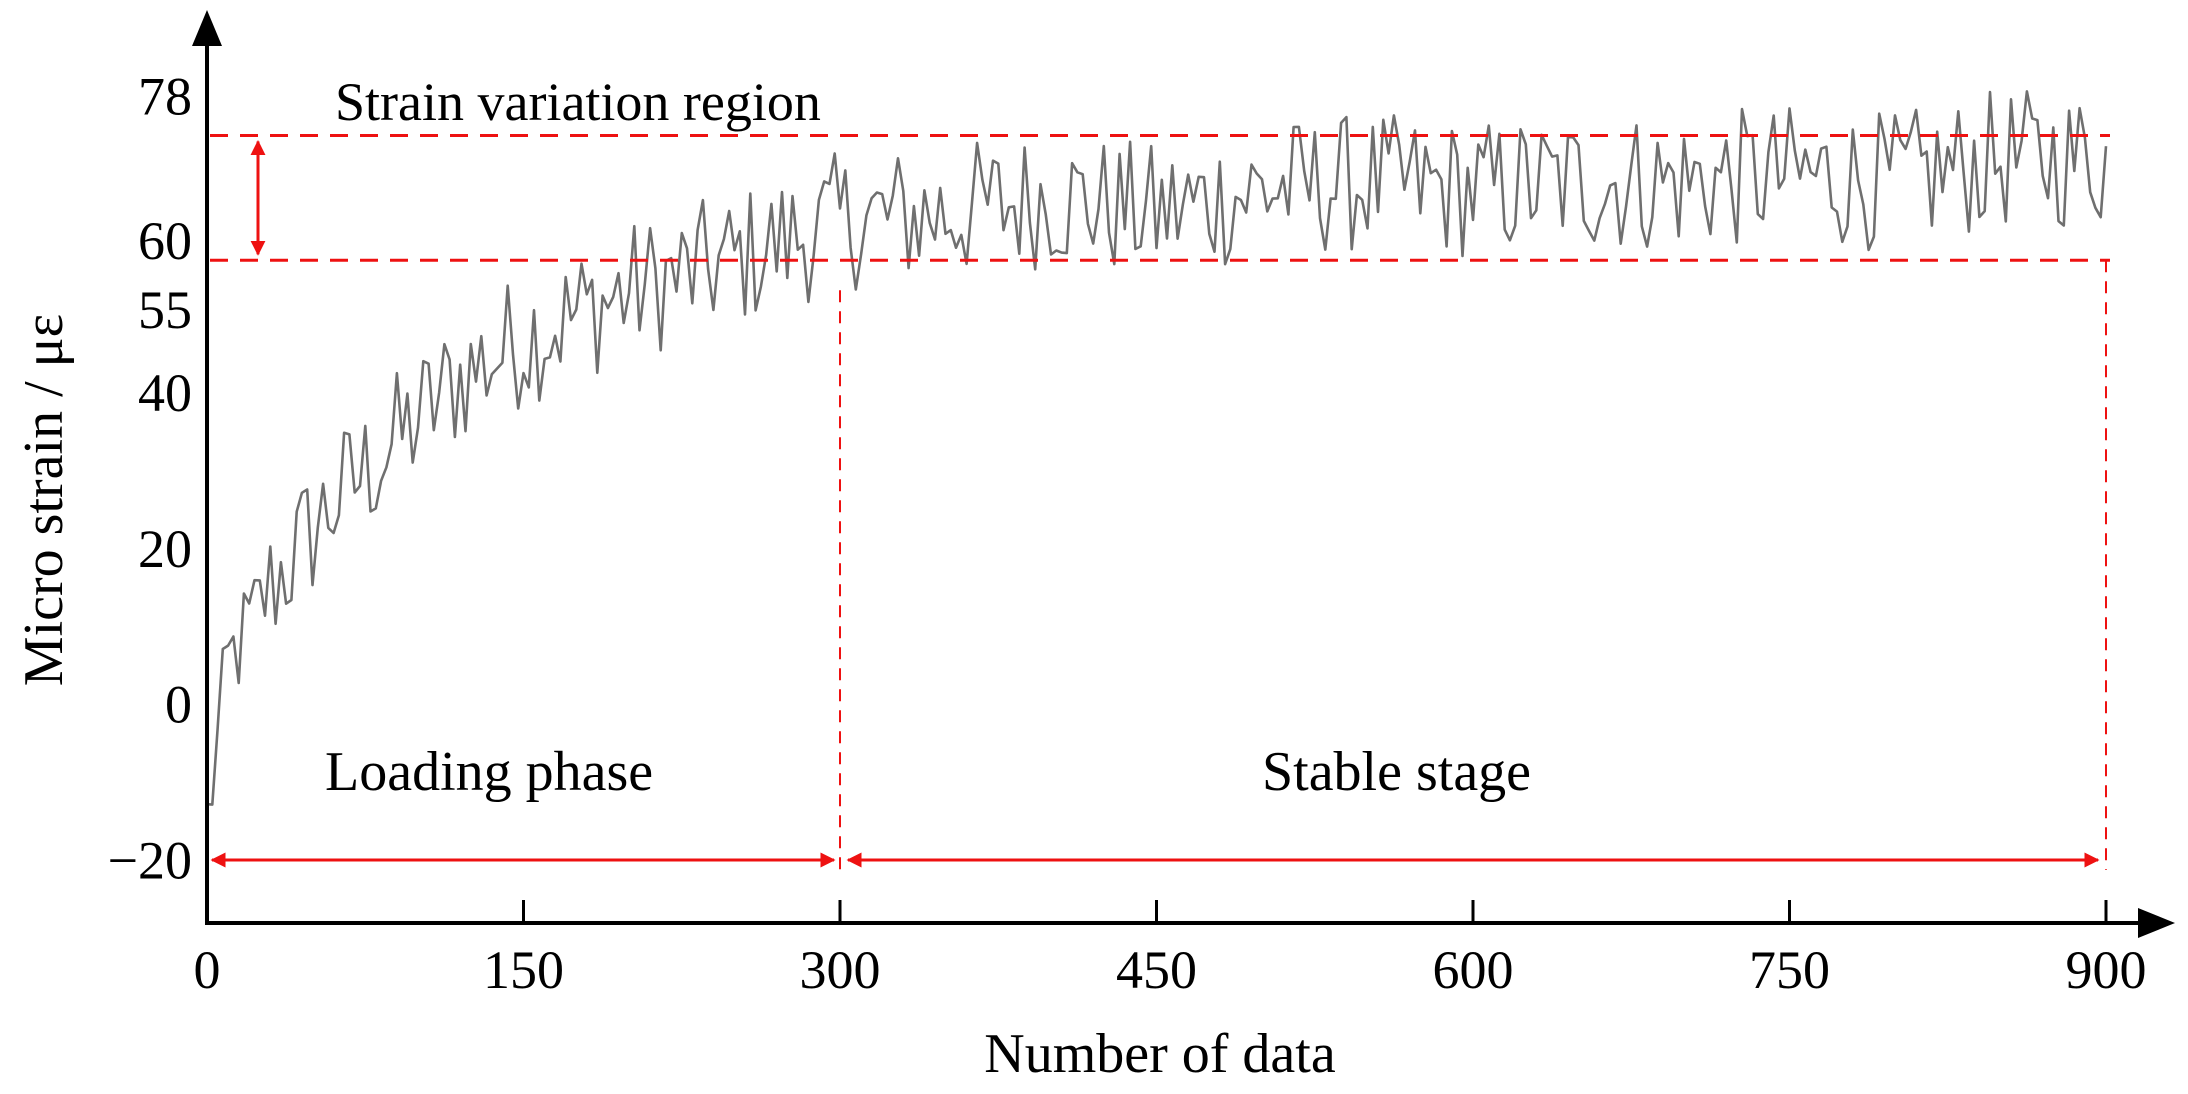  Describe the element at coordinates (207, 28) in the screenshot. I see `y-axis-arrowhead` at that location.